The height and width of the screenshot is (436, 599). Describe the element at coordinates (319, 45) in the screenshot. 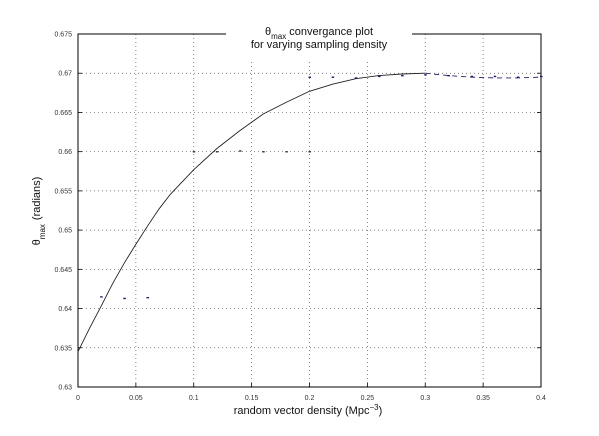

I see `chart-title-line2: for varying sampling density` at that location.